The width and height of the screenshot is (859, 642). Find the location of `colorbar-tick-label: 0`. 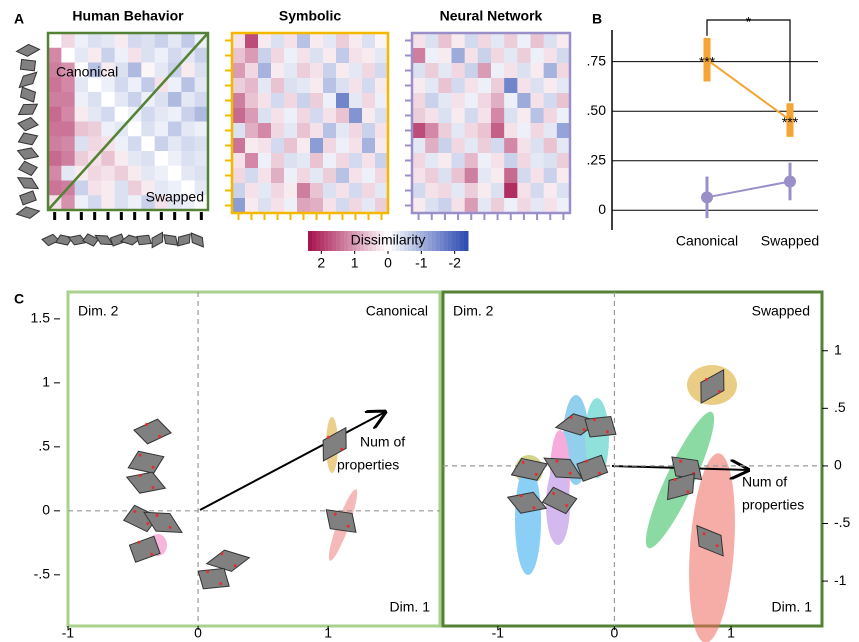

colorbar-tick-label: 0 is located at coordinates (388, 263).